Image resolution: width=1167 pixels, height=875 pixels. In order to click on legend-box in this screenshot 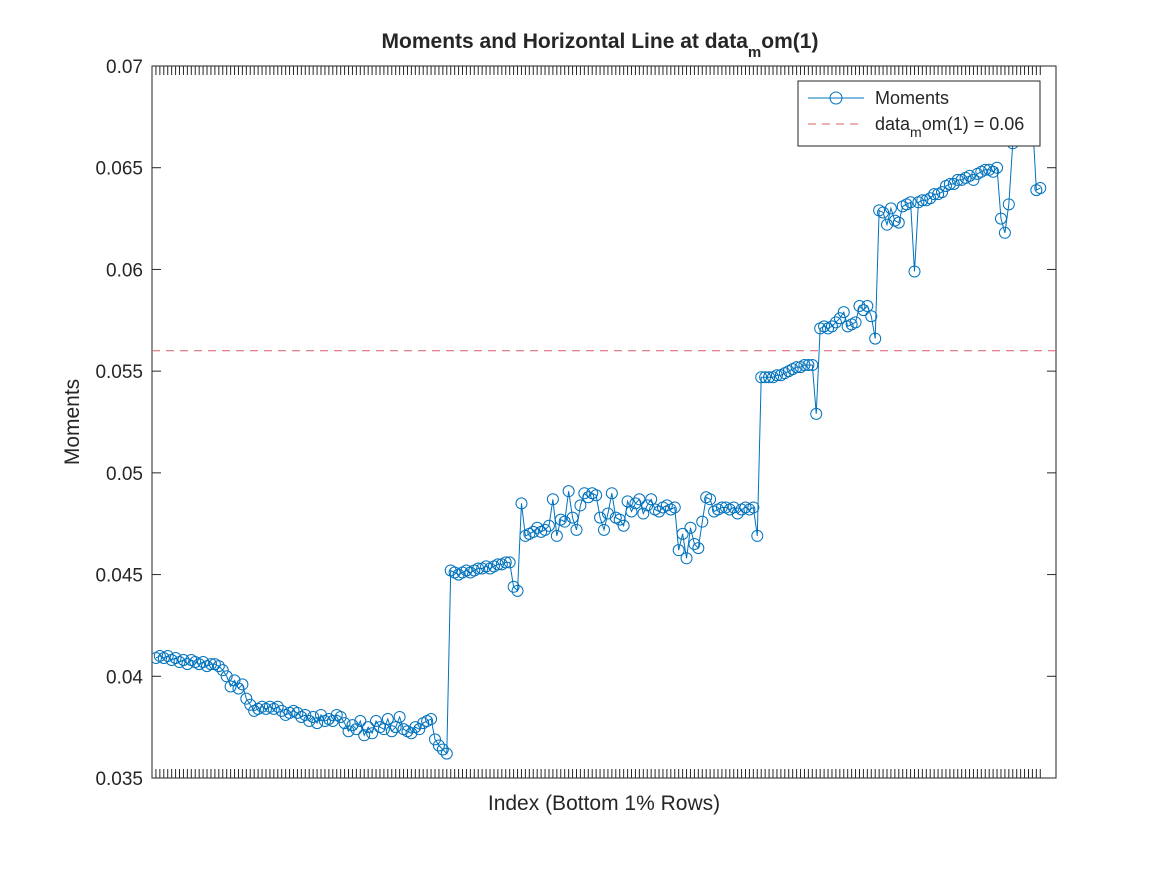, I will do `click(919, 113)`.